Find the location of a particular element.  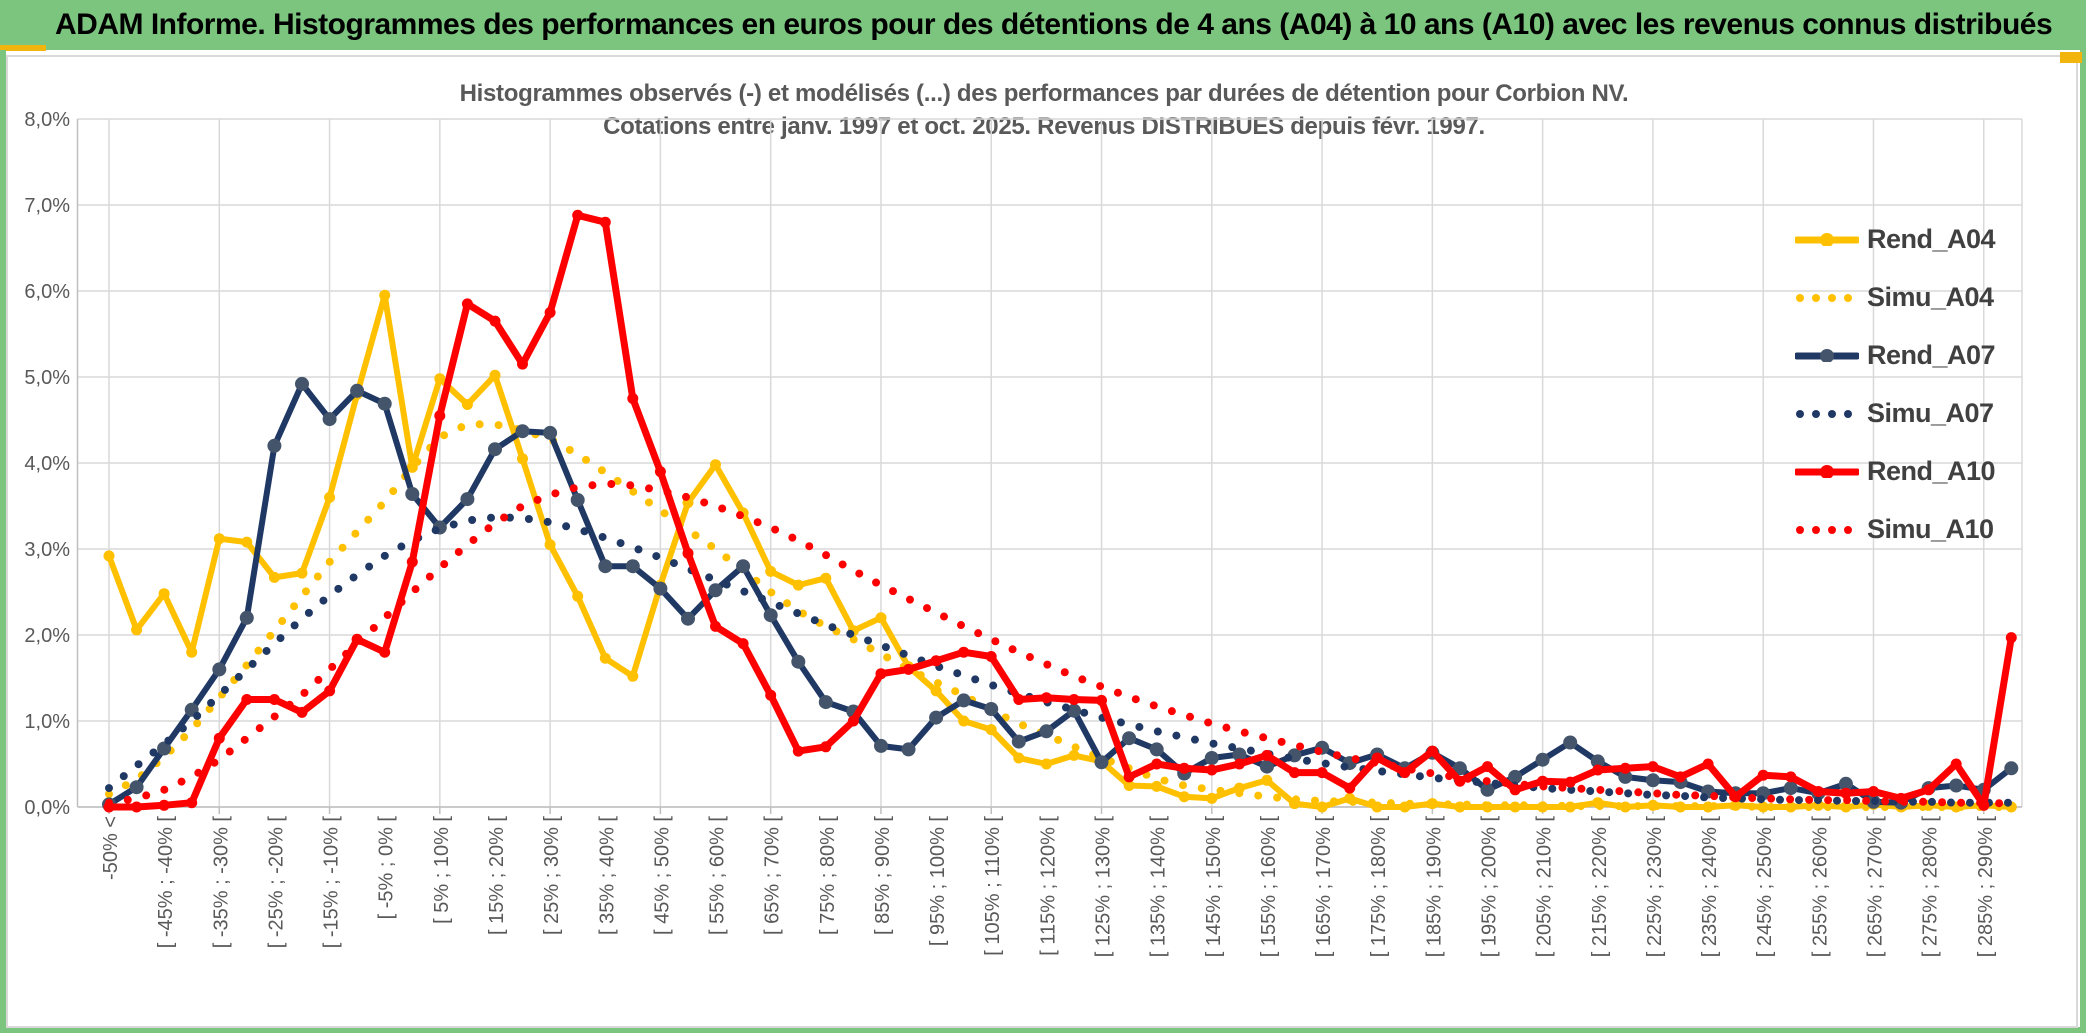

green-frame-right is located at coordinates (2083, 541).